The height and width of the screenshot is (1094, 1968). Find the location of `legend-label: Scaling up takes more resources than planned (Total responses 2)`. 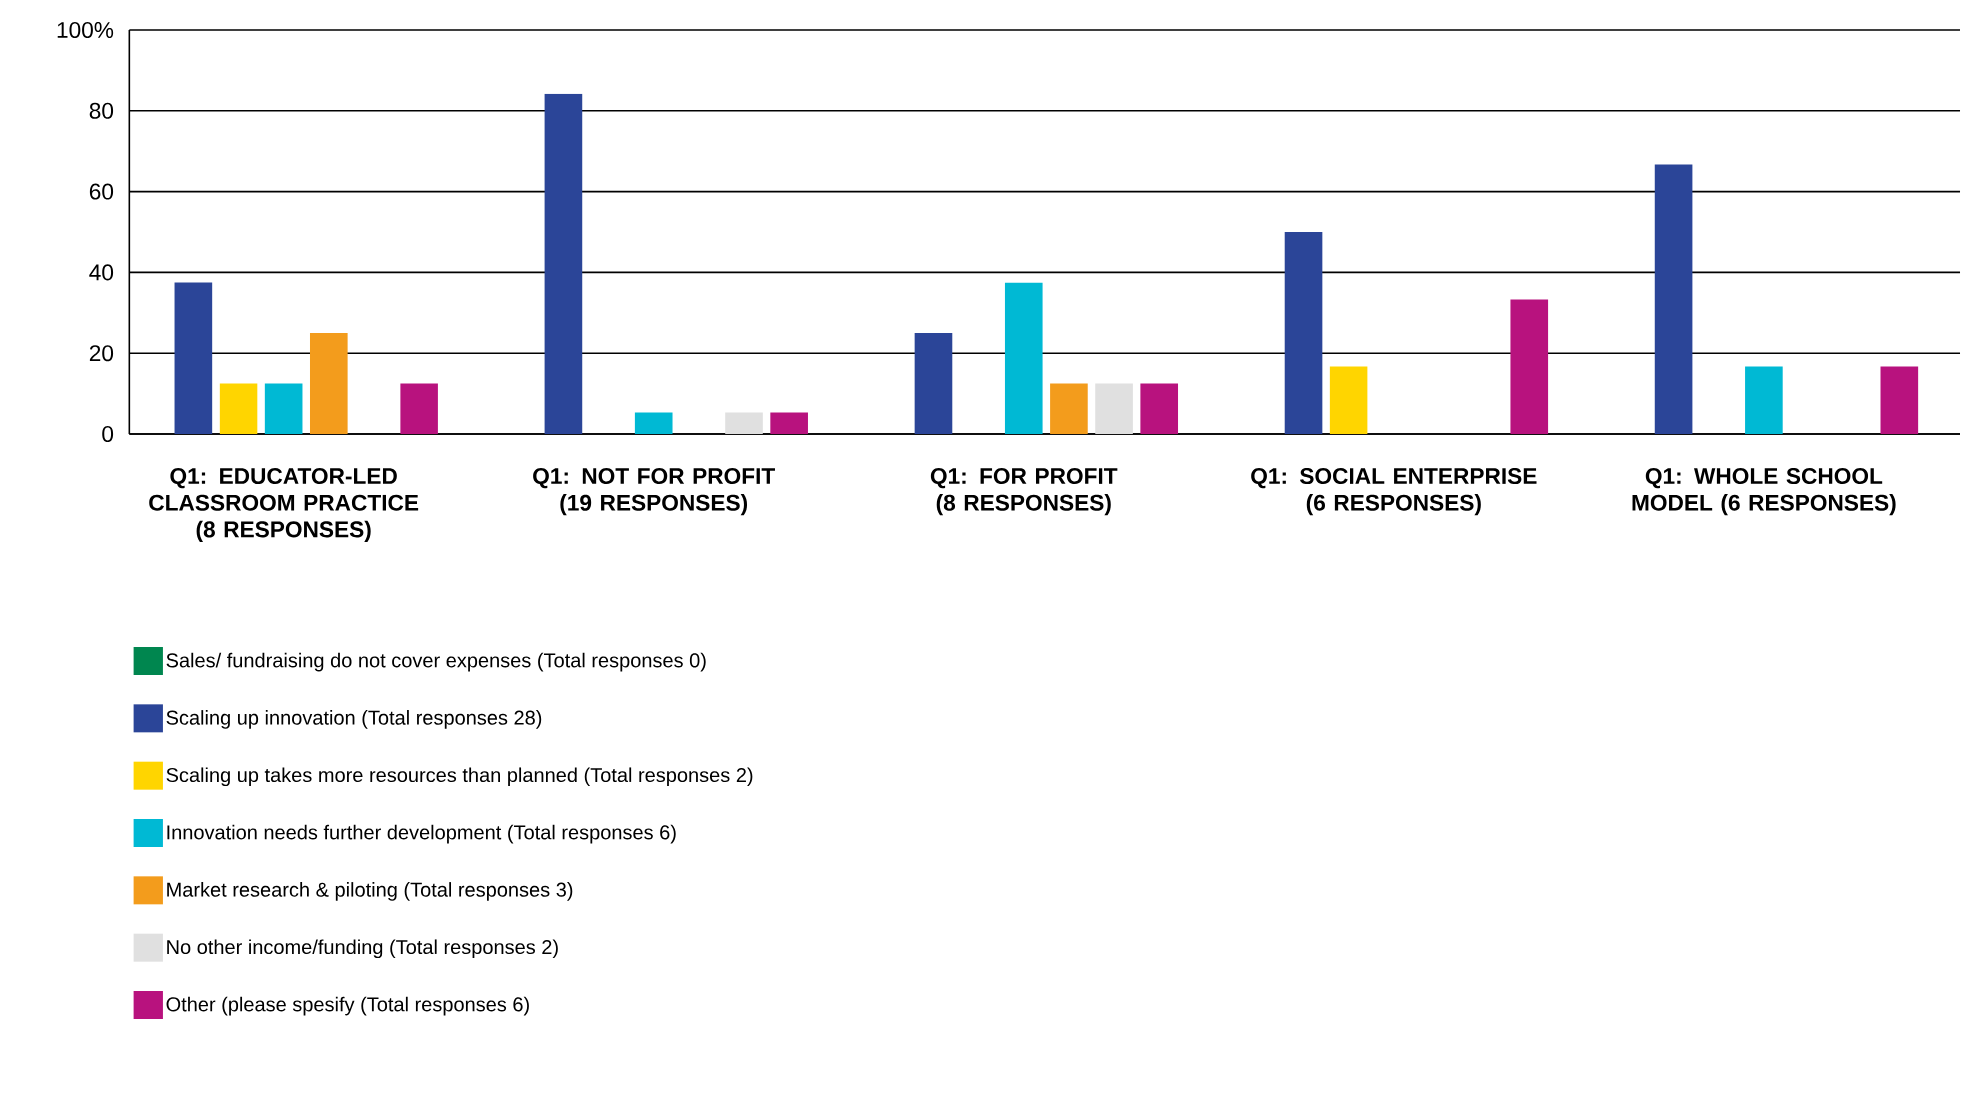

legend-label: Scaling up takes more resources than planned (Total responses 2) is located at coordinates (459, 777).